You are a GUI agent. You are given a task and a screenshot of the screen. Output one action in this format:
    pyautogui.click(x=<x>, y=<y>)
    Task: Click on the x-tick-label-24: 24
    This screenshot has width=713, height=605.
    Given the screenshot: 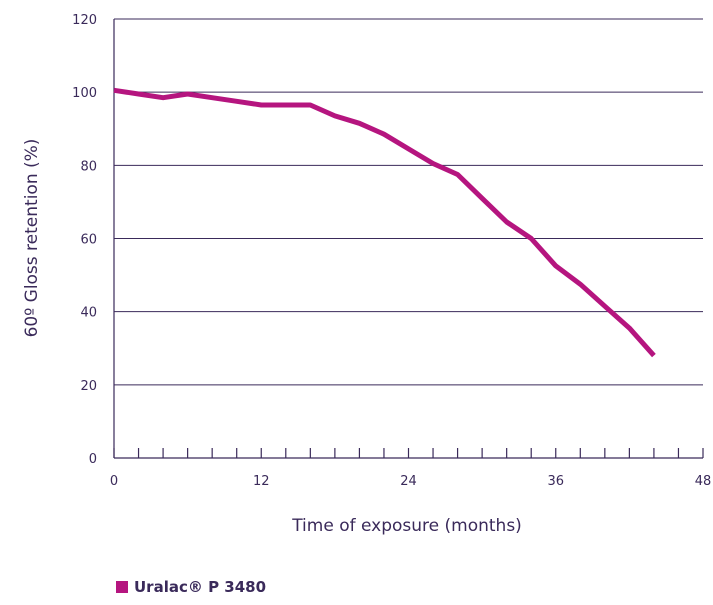 What is the action you would take?
    pyautogui.click(x=408, y=481)
    